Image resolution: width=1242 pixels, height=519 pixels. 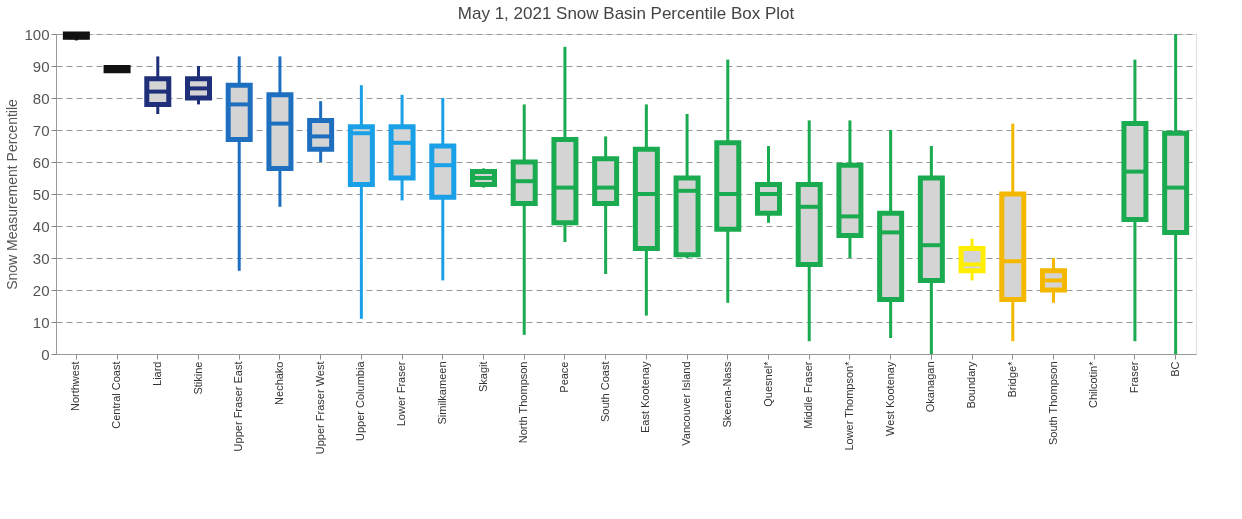 What do you see at coordinates (12, 194) in the screenshot?
I see `y-axis-title: Snow Measurement Percentile` at bounding box center [12, 194].